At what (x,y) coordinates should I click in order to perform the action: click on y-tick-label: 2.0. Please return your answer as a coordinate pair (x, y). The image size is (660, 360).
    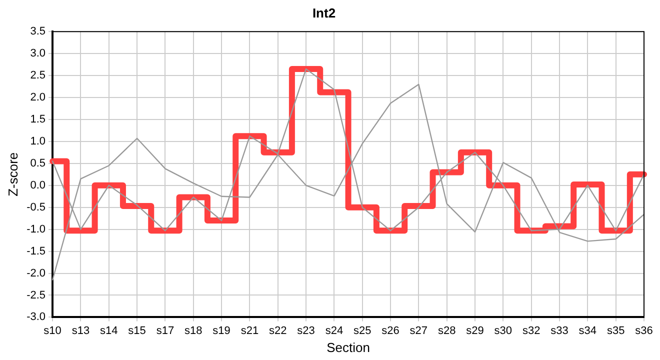
    Looking at the image, I should click on (38, 98).